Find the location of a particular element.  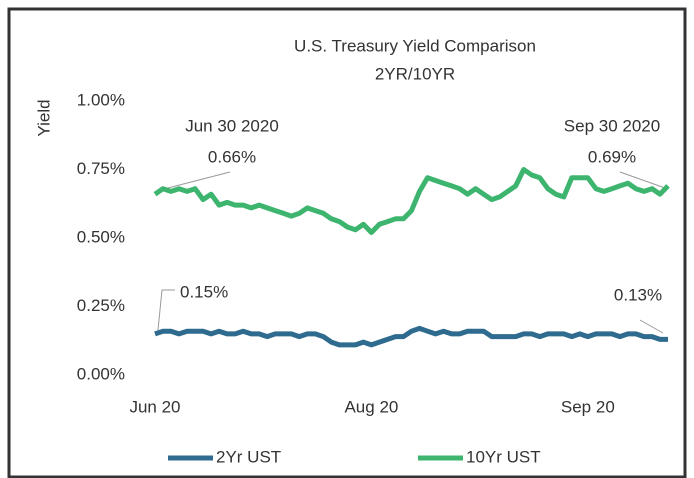

annotation: 0.66% is located at coordinates (232, 156).